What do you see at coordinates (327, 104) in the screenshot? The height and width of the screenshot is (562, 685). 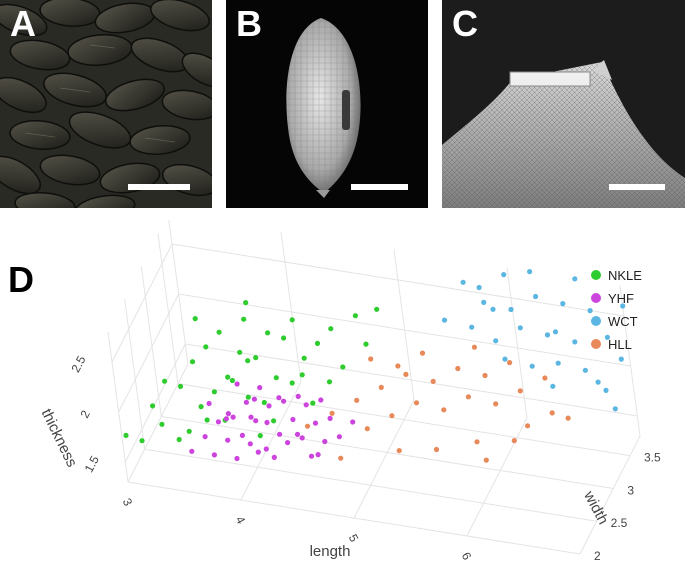 I see `panel-b-sem-grain: B` at bounding box center [327, 104].